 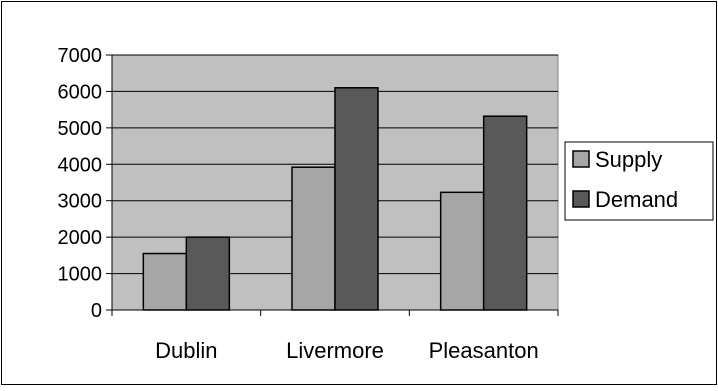 What do you see at coordinates (208, 273) in the screenshot?
I see `bar-demand-dublin` at bounding box center [208, 273].